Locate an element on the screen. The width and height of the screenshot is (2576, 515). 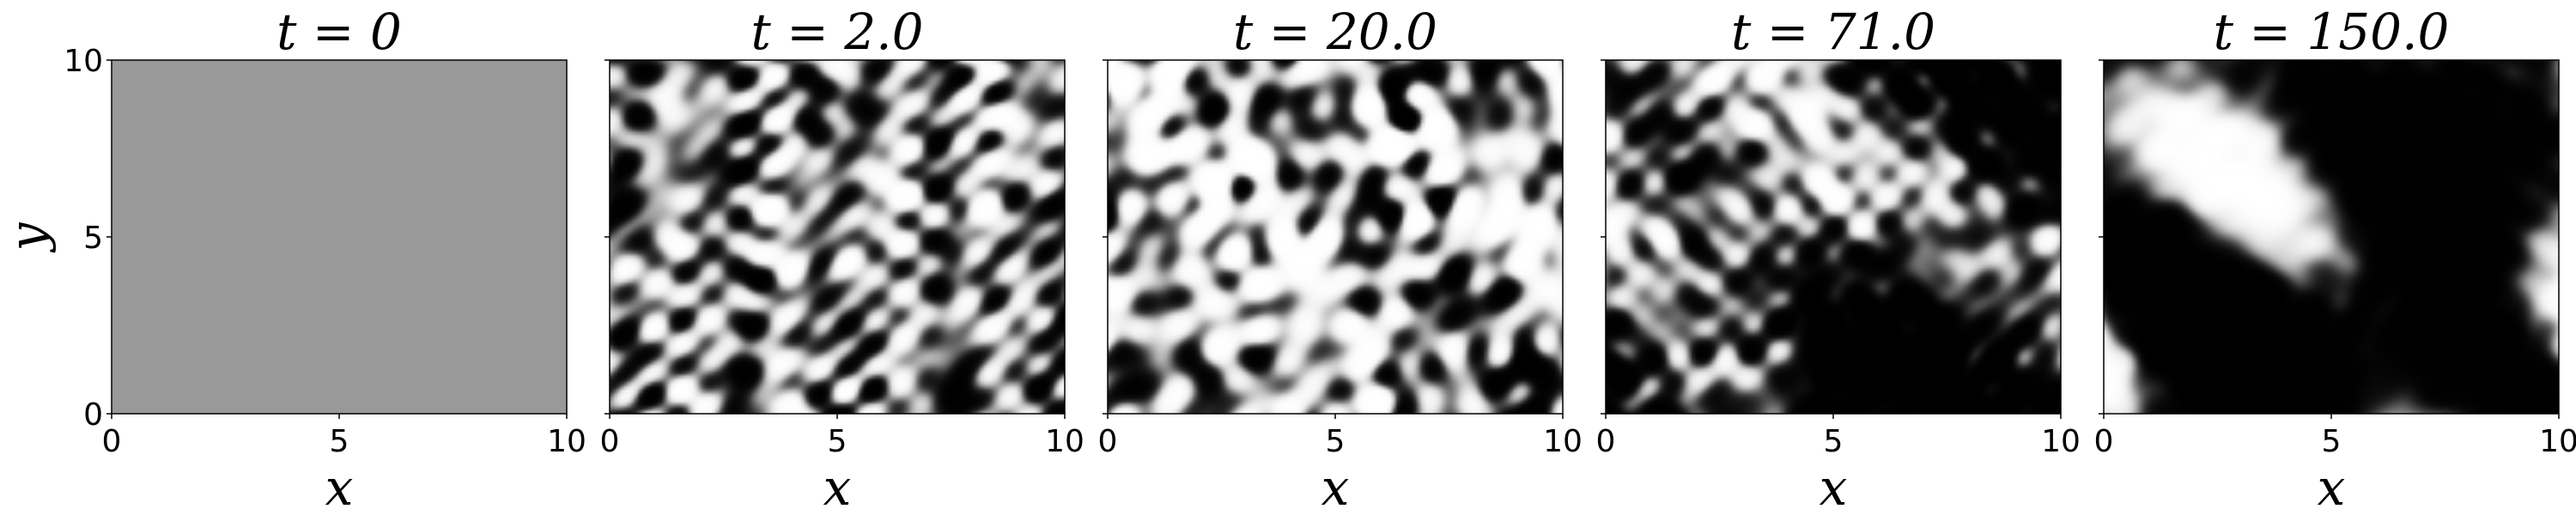
panel-title: t = 0 is located at coordinates (339, 32).